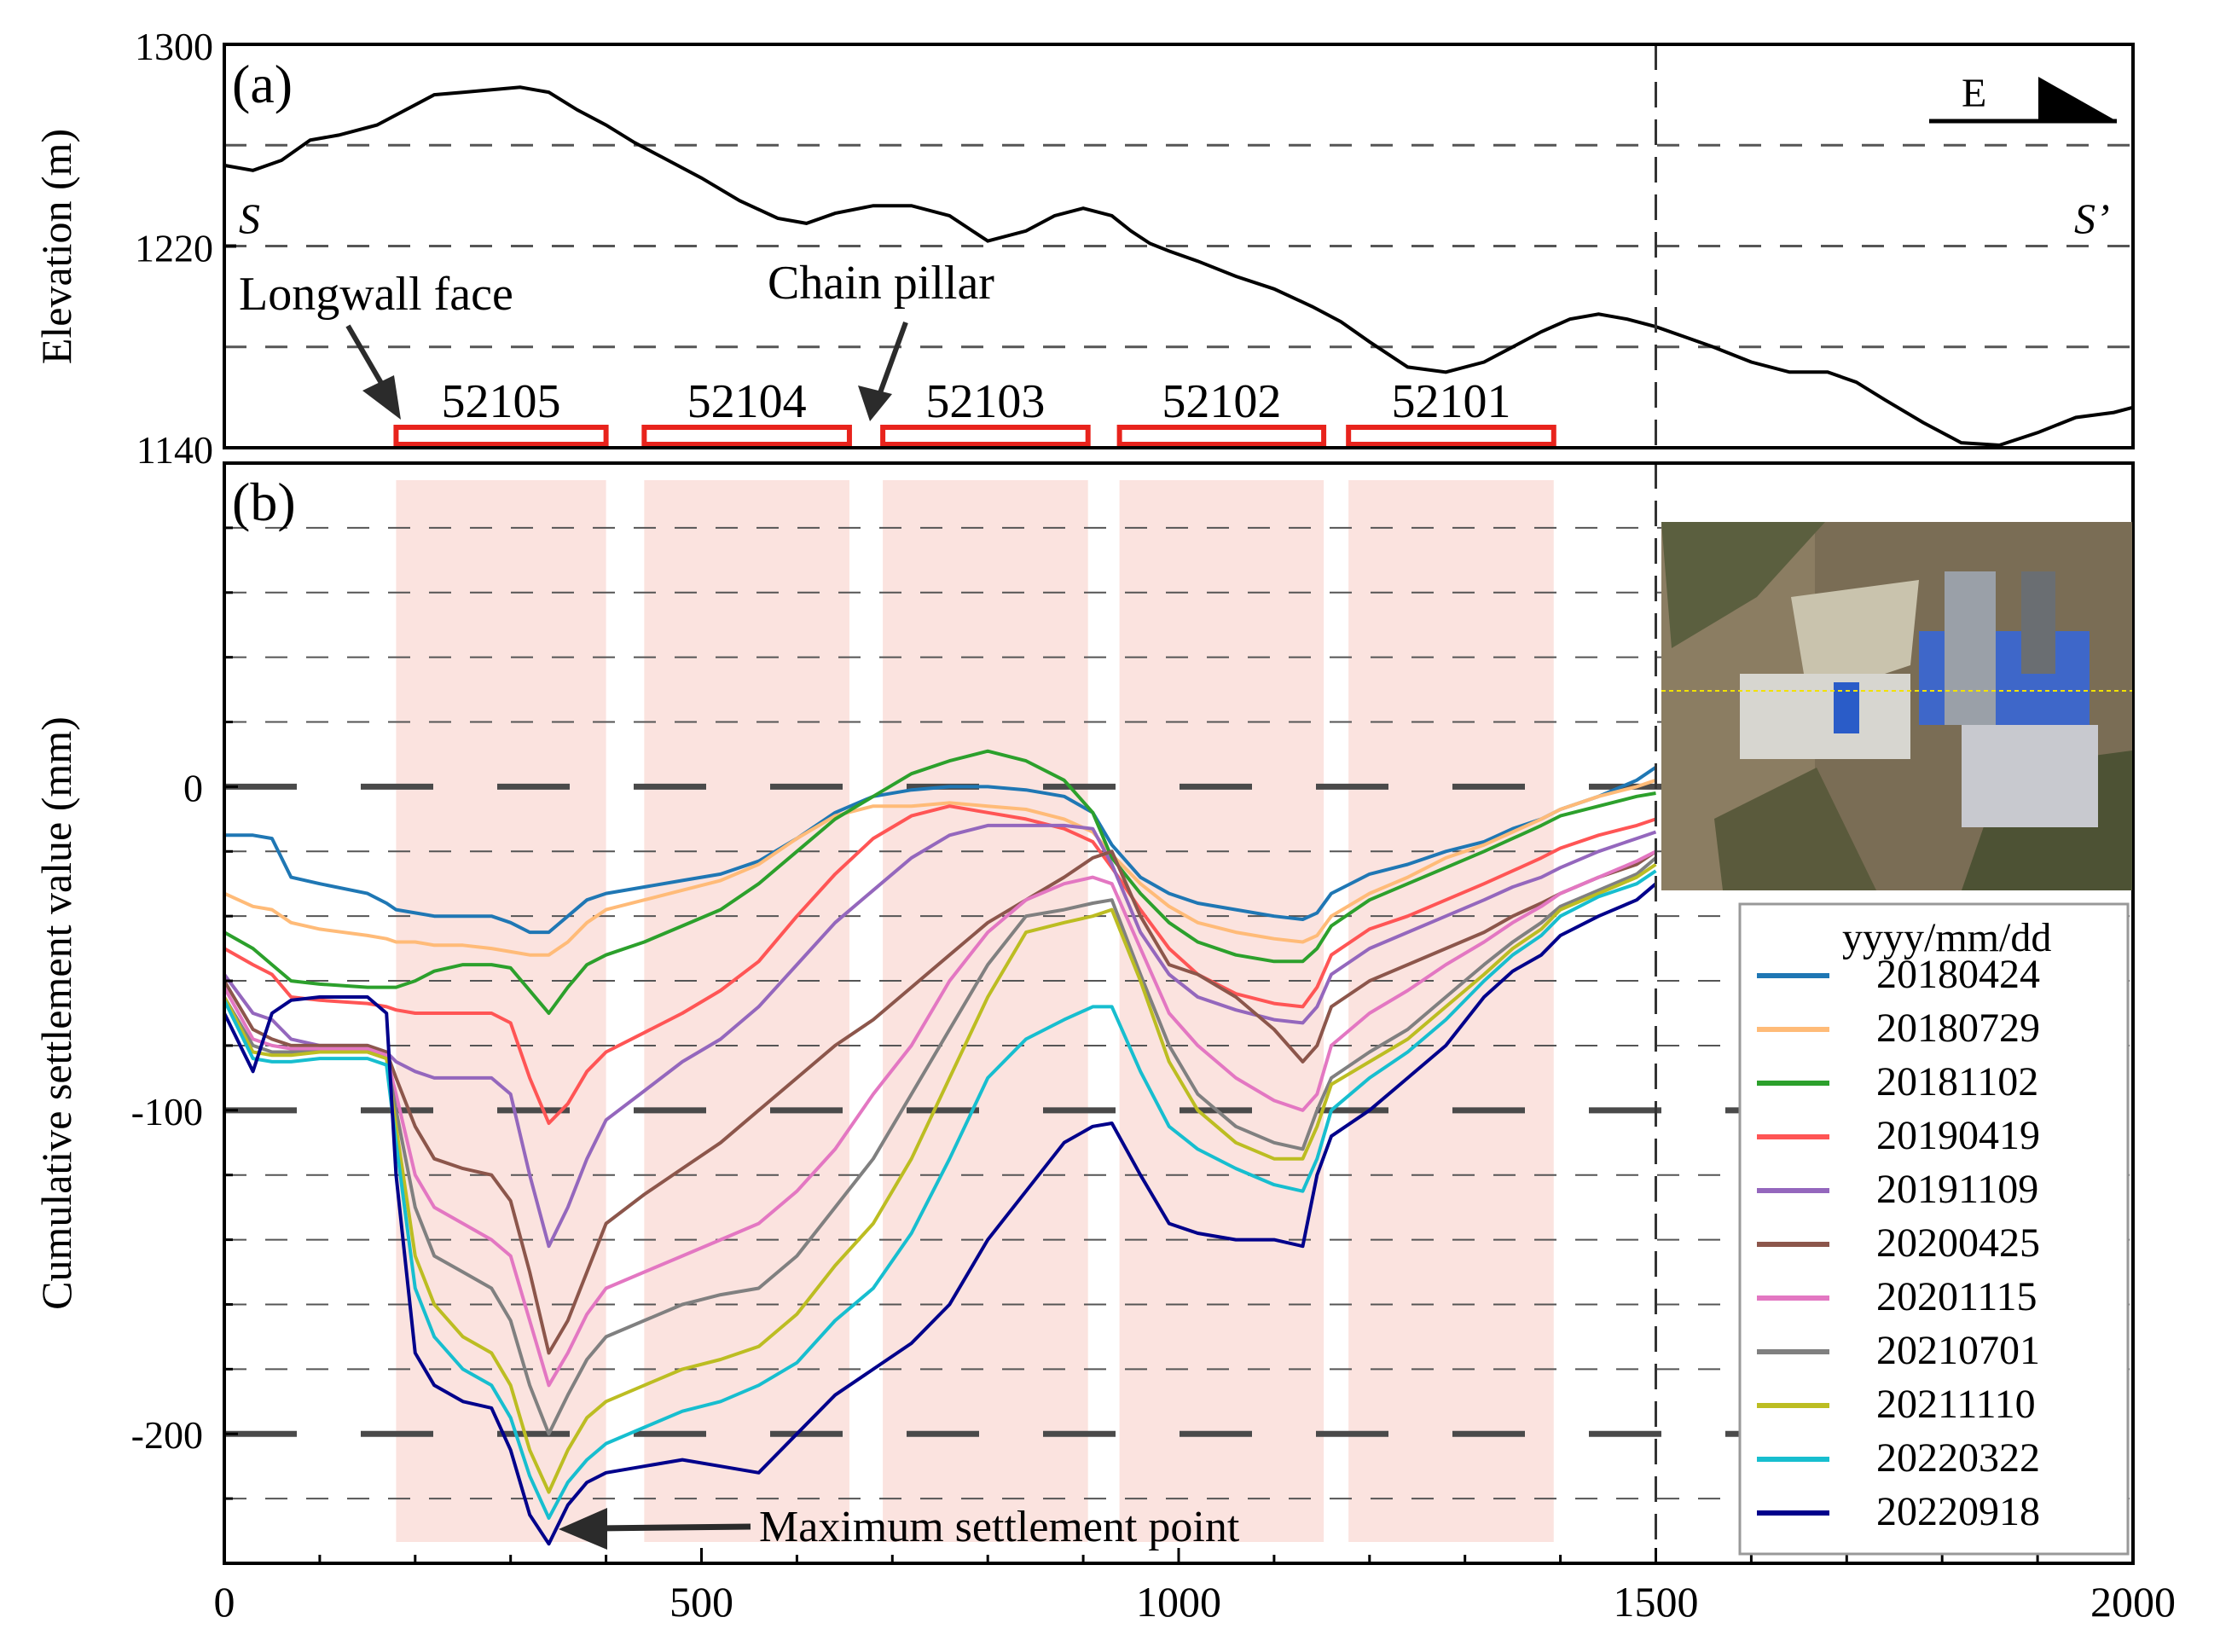  I want to click on satellite-image-icon, so click(1896, 706).